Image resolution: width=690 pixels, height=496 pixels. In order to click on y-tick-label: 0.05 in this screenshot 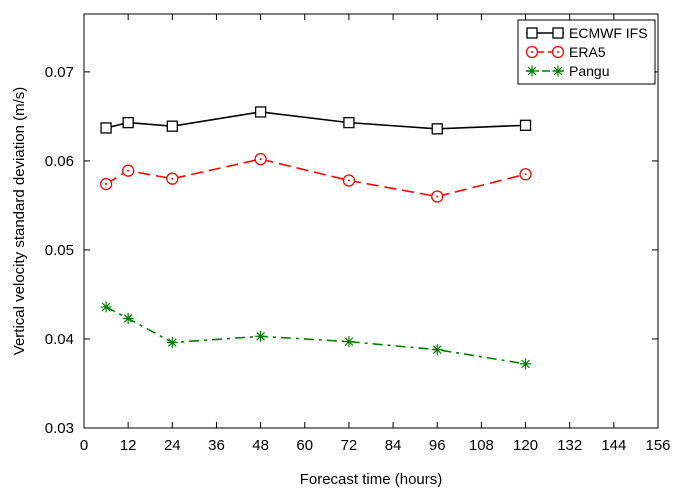, I will do `click(59, 250)`.